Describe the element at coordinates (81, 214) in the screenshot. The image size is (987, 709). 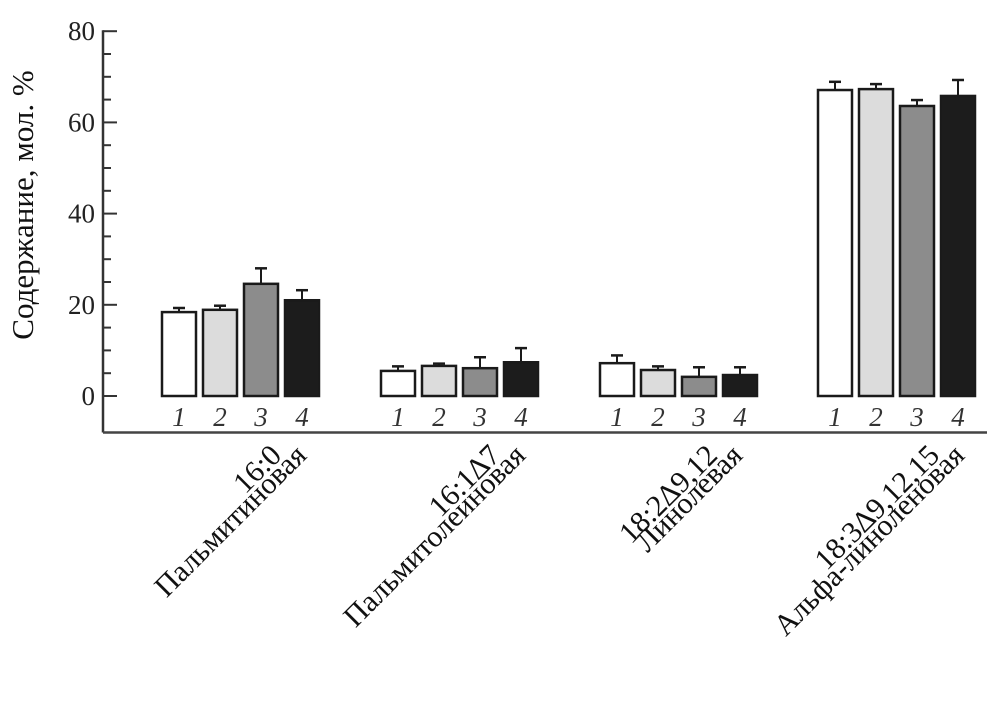
I see `y-tick-label: 40` at that location.